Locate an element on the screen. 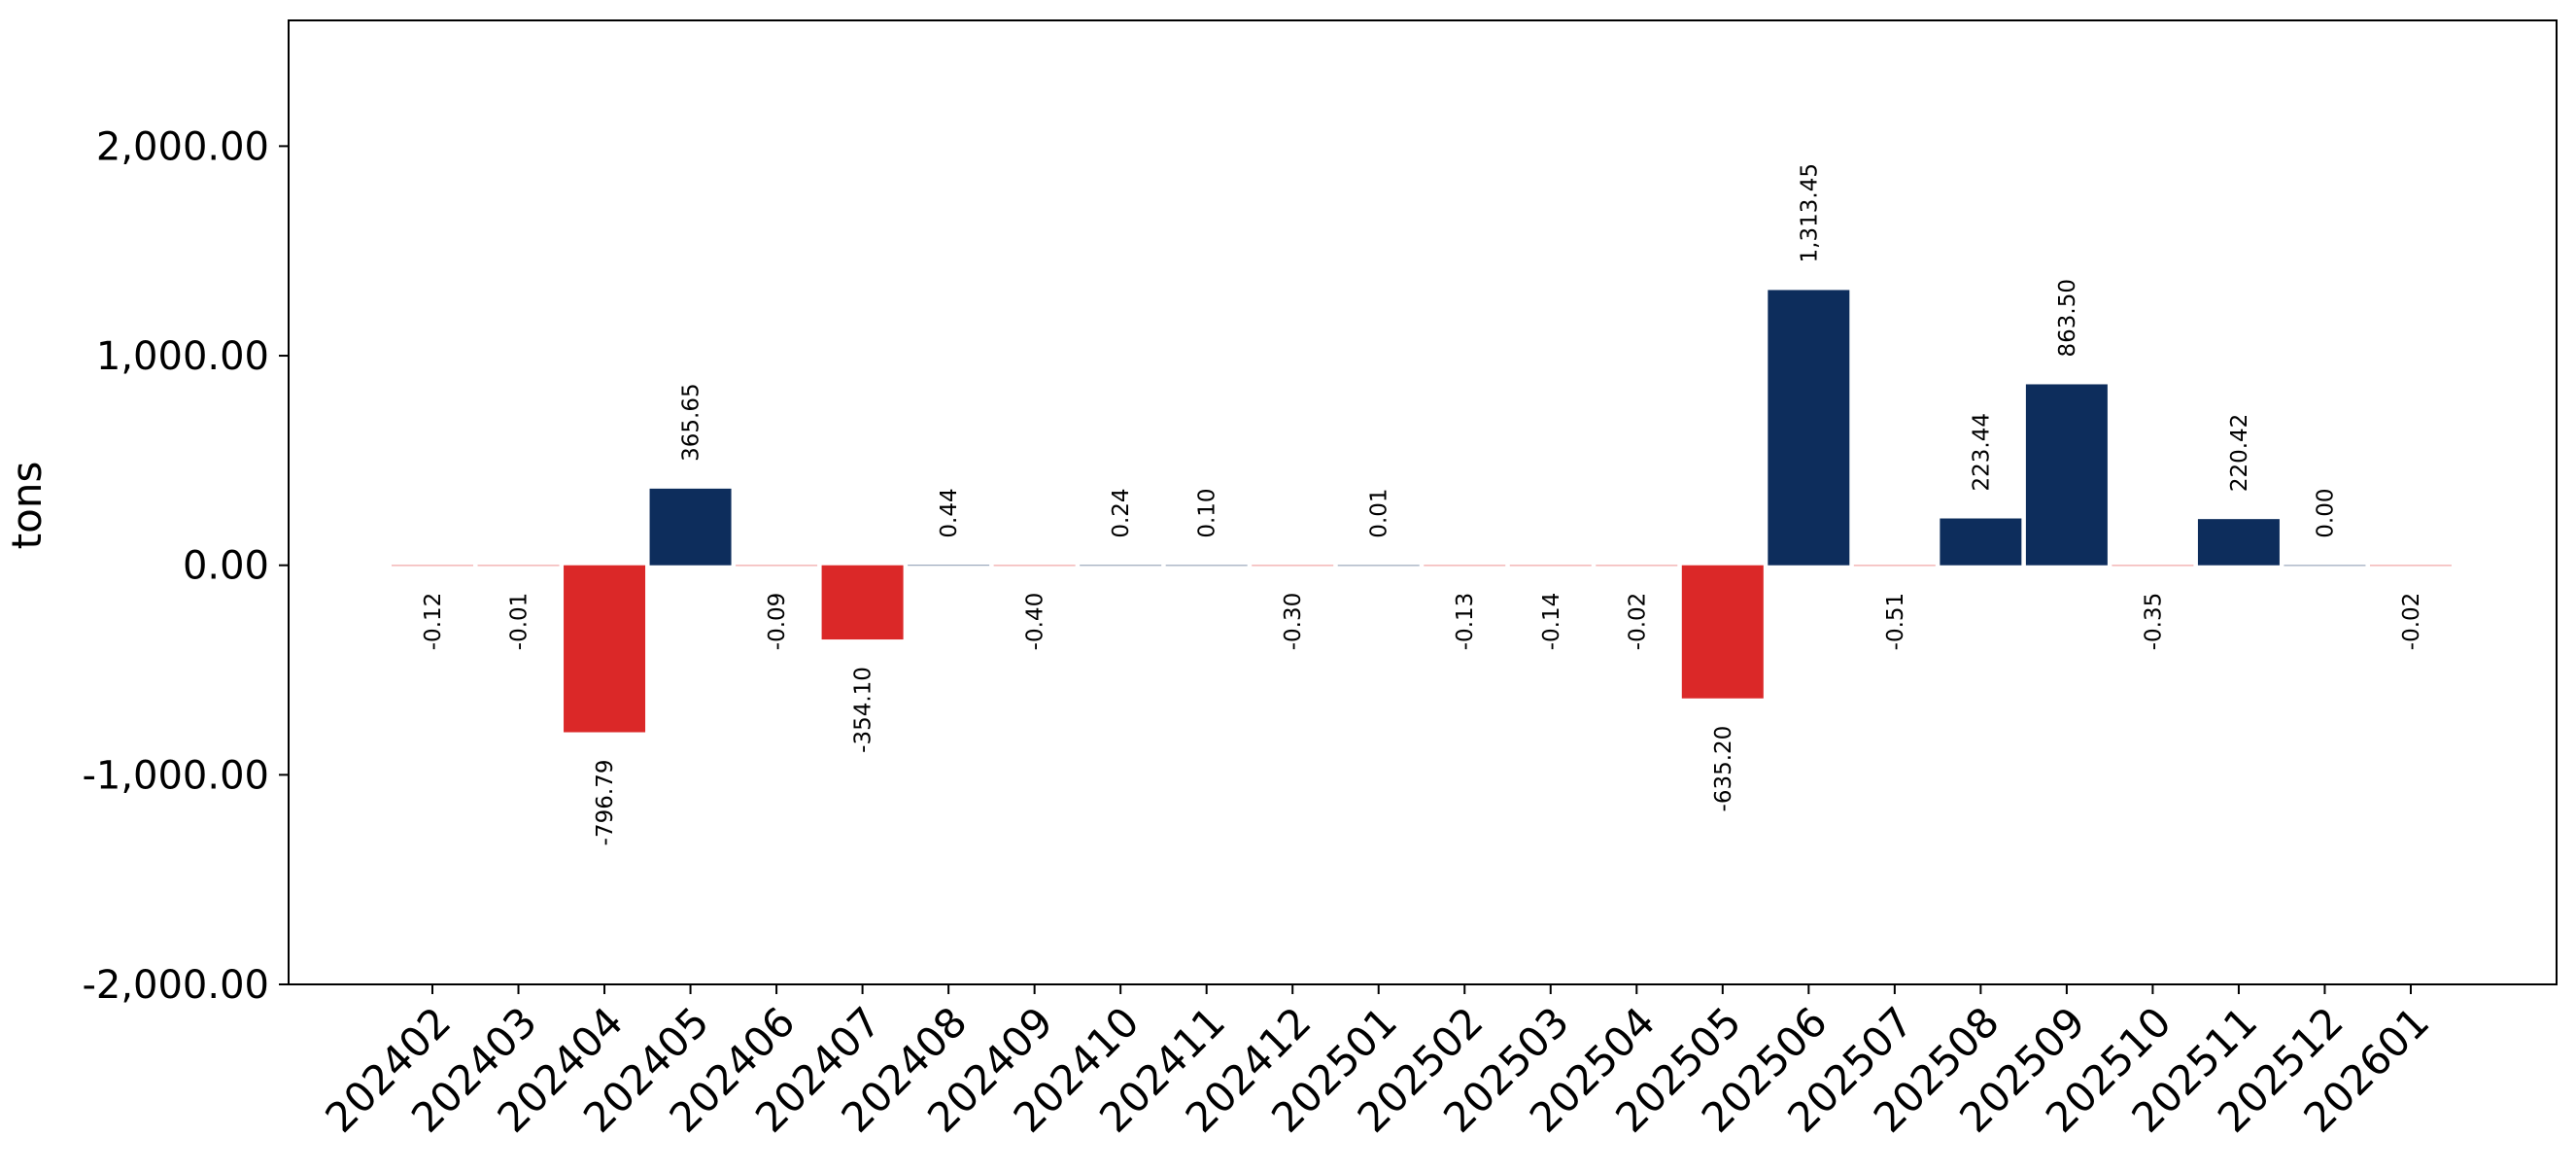 The width and height of the screenshot is (2576, 1170). value-label-202412: -0.30 is located at coordinates (1293, 622).